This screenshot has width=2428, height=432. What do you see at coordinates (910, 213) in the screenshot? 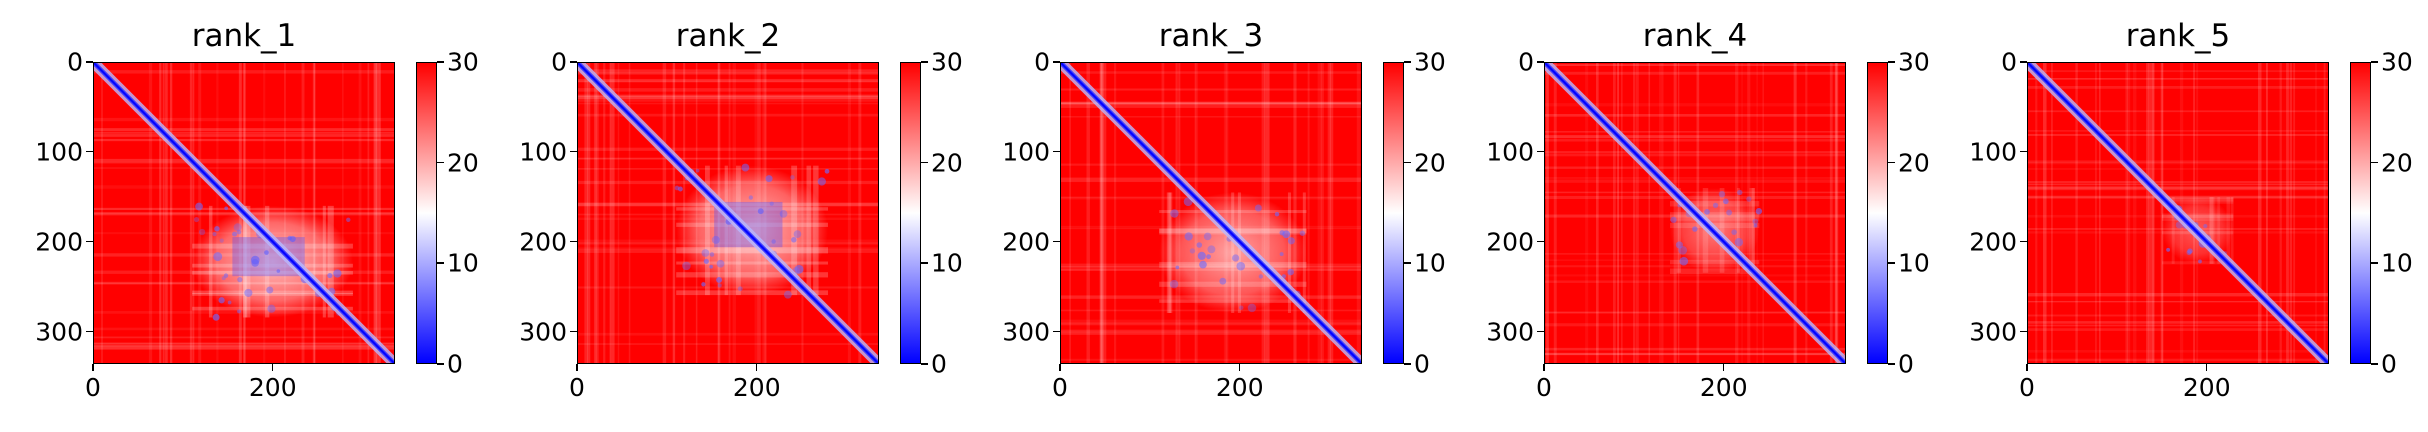
I see `colorbar` at bounding box center [910, 213].